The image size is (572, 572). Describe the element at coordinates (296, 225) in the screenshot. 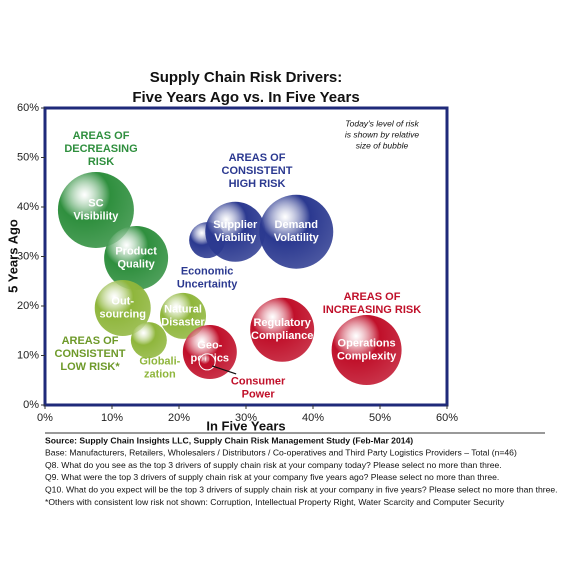

I see `bubble-label: Demand` at that location.